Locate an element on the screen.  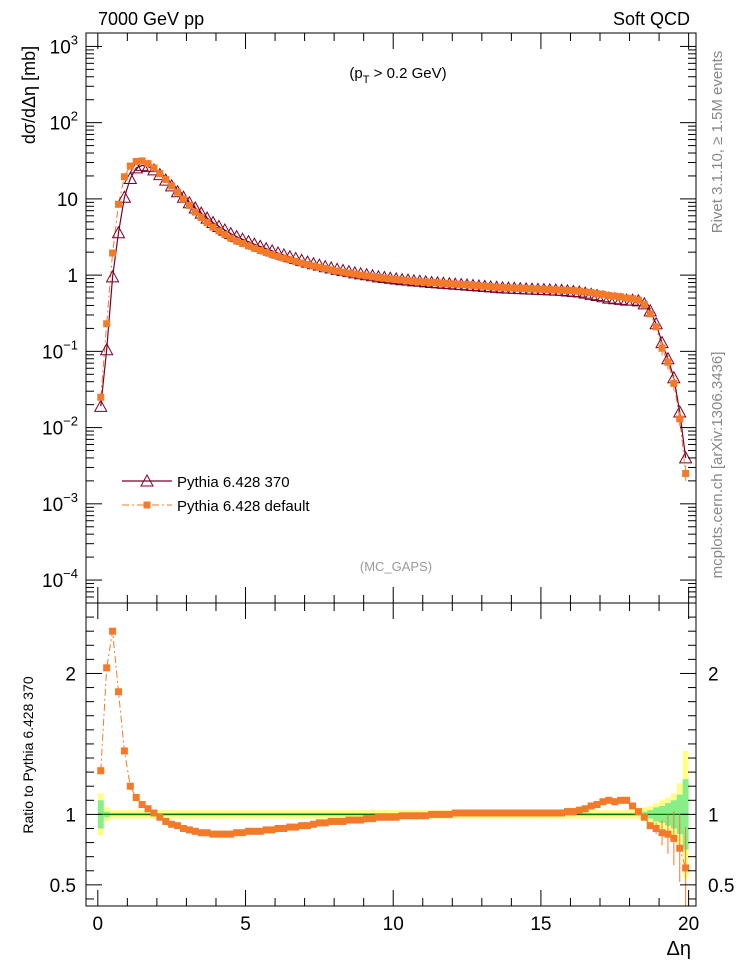
ratio-xtick-label: 20 is located at coordinates (688, 924).